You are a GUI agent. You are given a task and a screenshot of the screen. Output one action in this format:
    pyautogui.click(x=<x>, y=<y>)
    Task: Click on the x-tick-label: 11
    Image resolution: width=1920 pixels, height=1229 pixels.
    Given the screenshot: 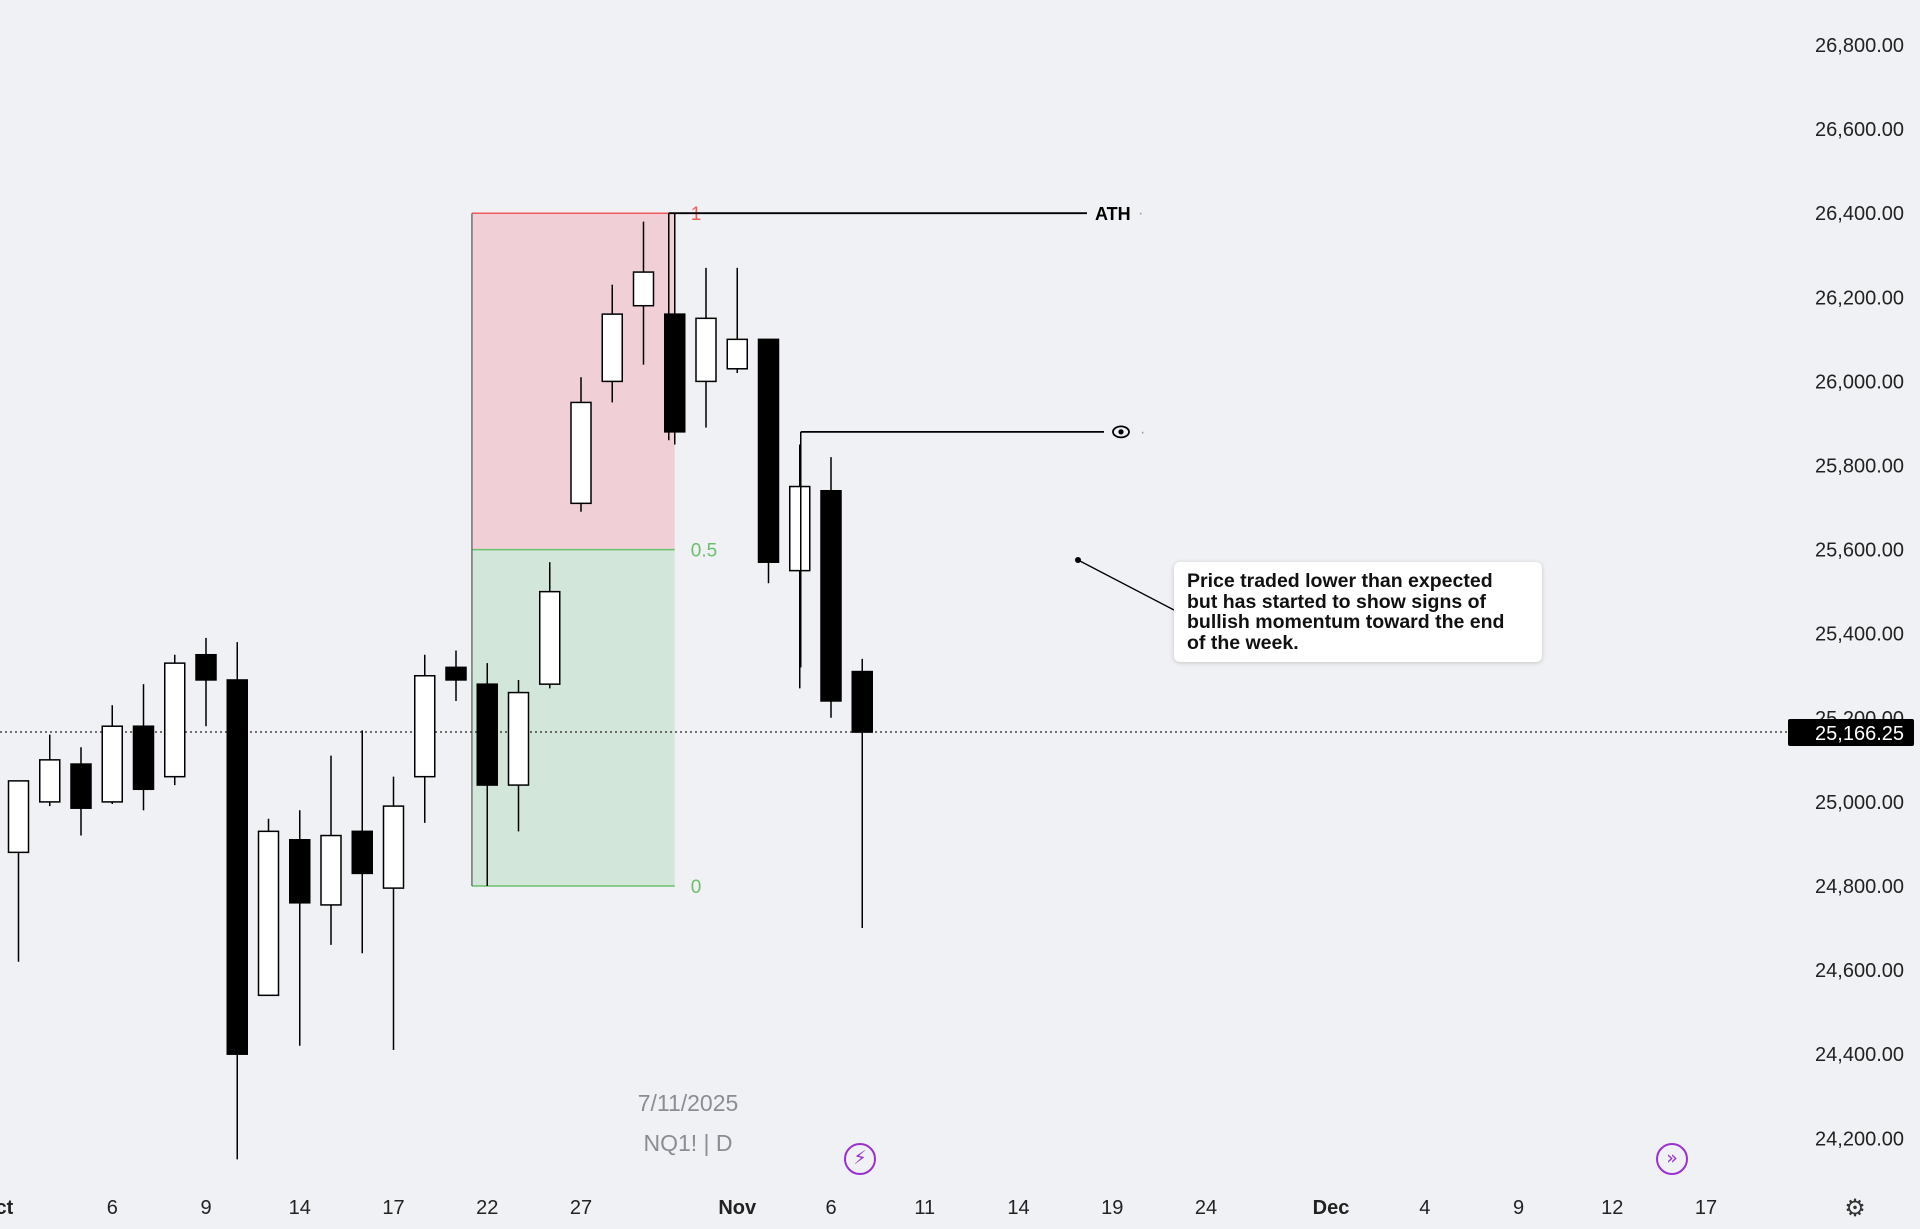 What is the action you would take?
    pyautogui.click(x=924, y=1208)
    